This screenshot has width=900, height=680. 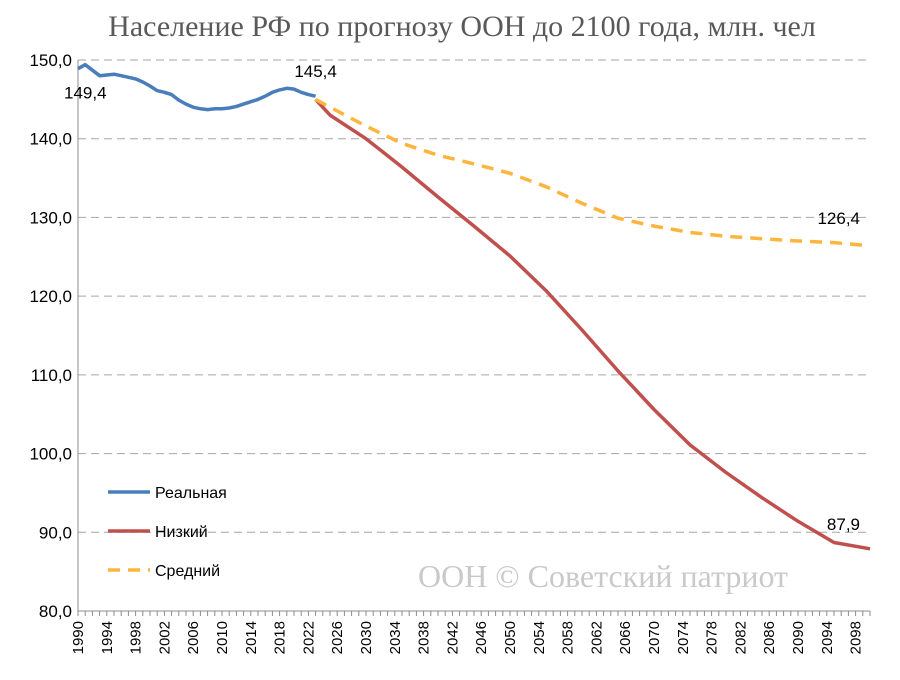 What do you see at coordinates (568, 637) in the screenshot?
I see `x-tick-label: 2058` at bounding box center [568, 637].